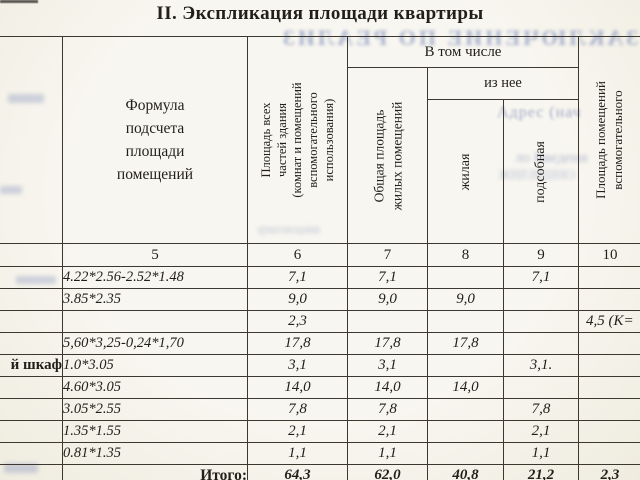  I want to click on cell-area-utility: 2,1, so click(541, 431).